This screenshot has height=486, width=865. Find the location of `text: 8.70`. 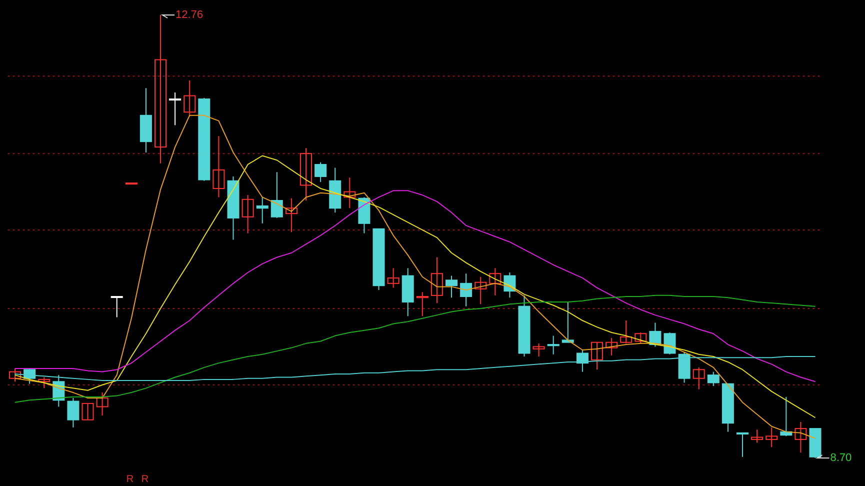

text: 8.70 is located at coordinates (841, 458).